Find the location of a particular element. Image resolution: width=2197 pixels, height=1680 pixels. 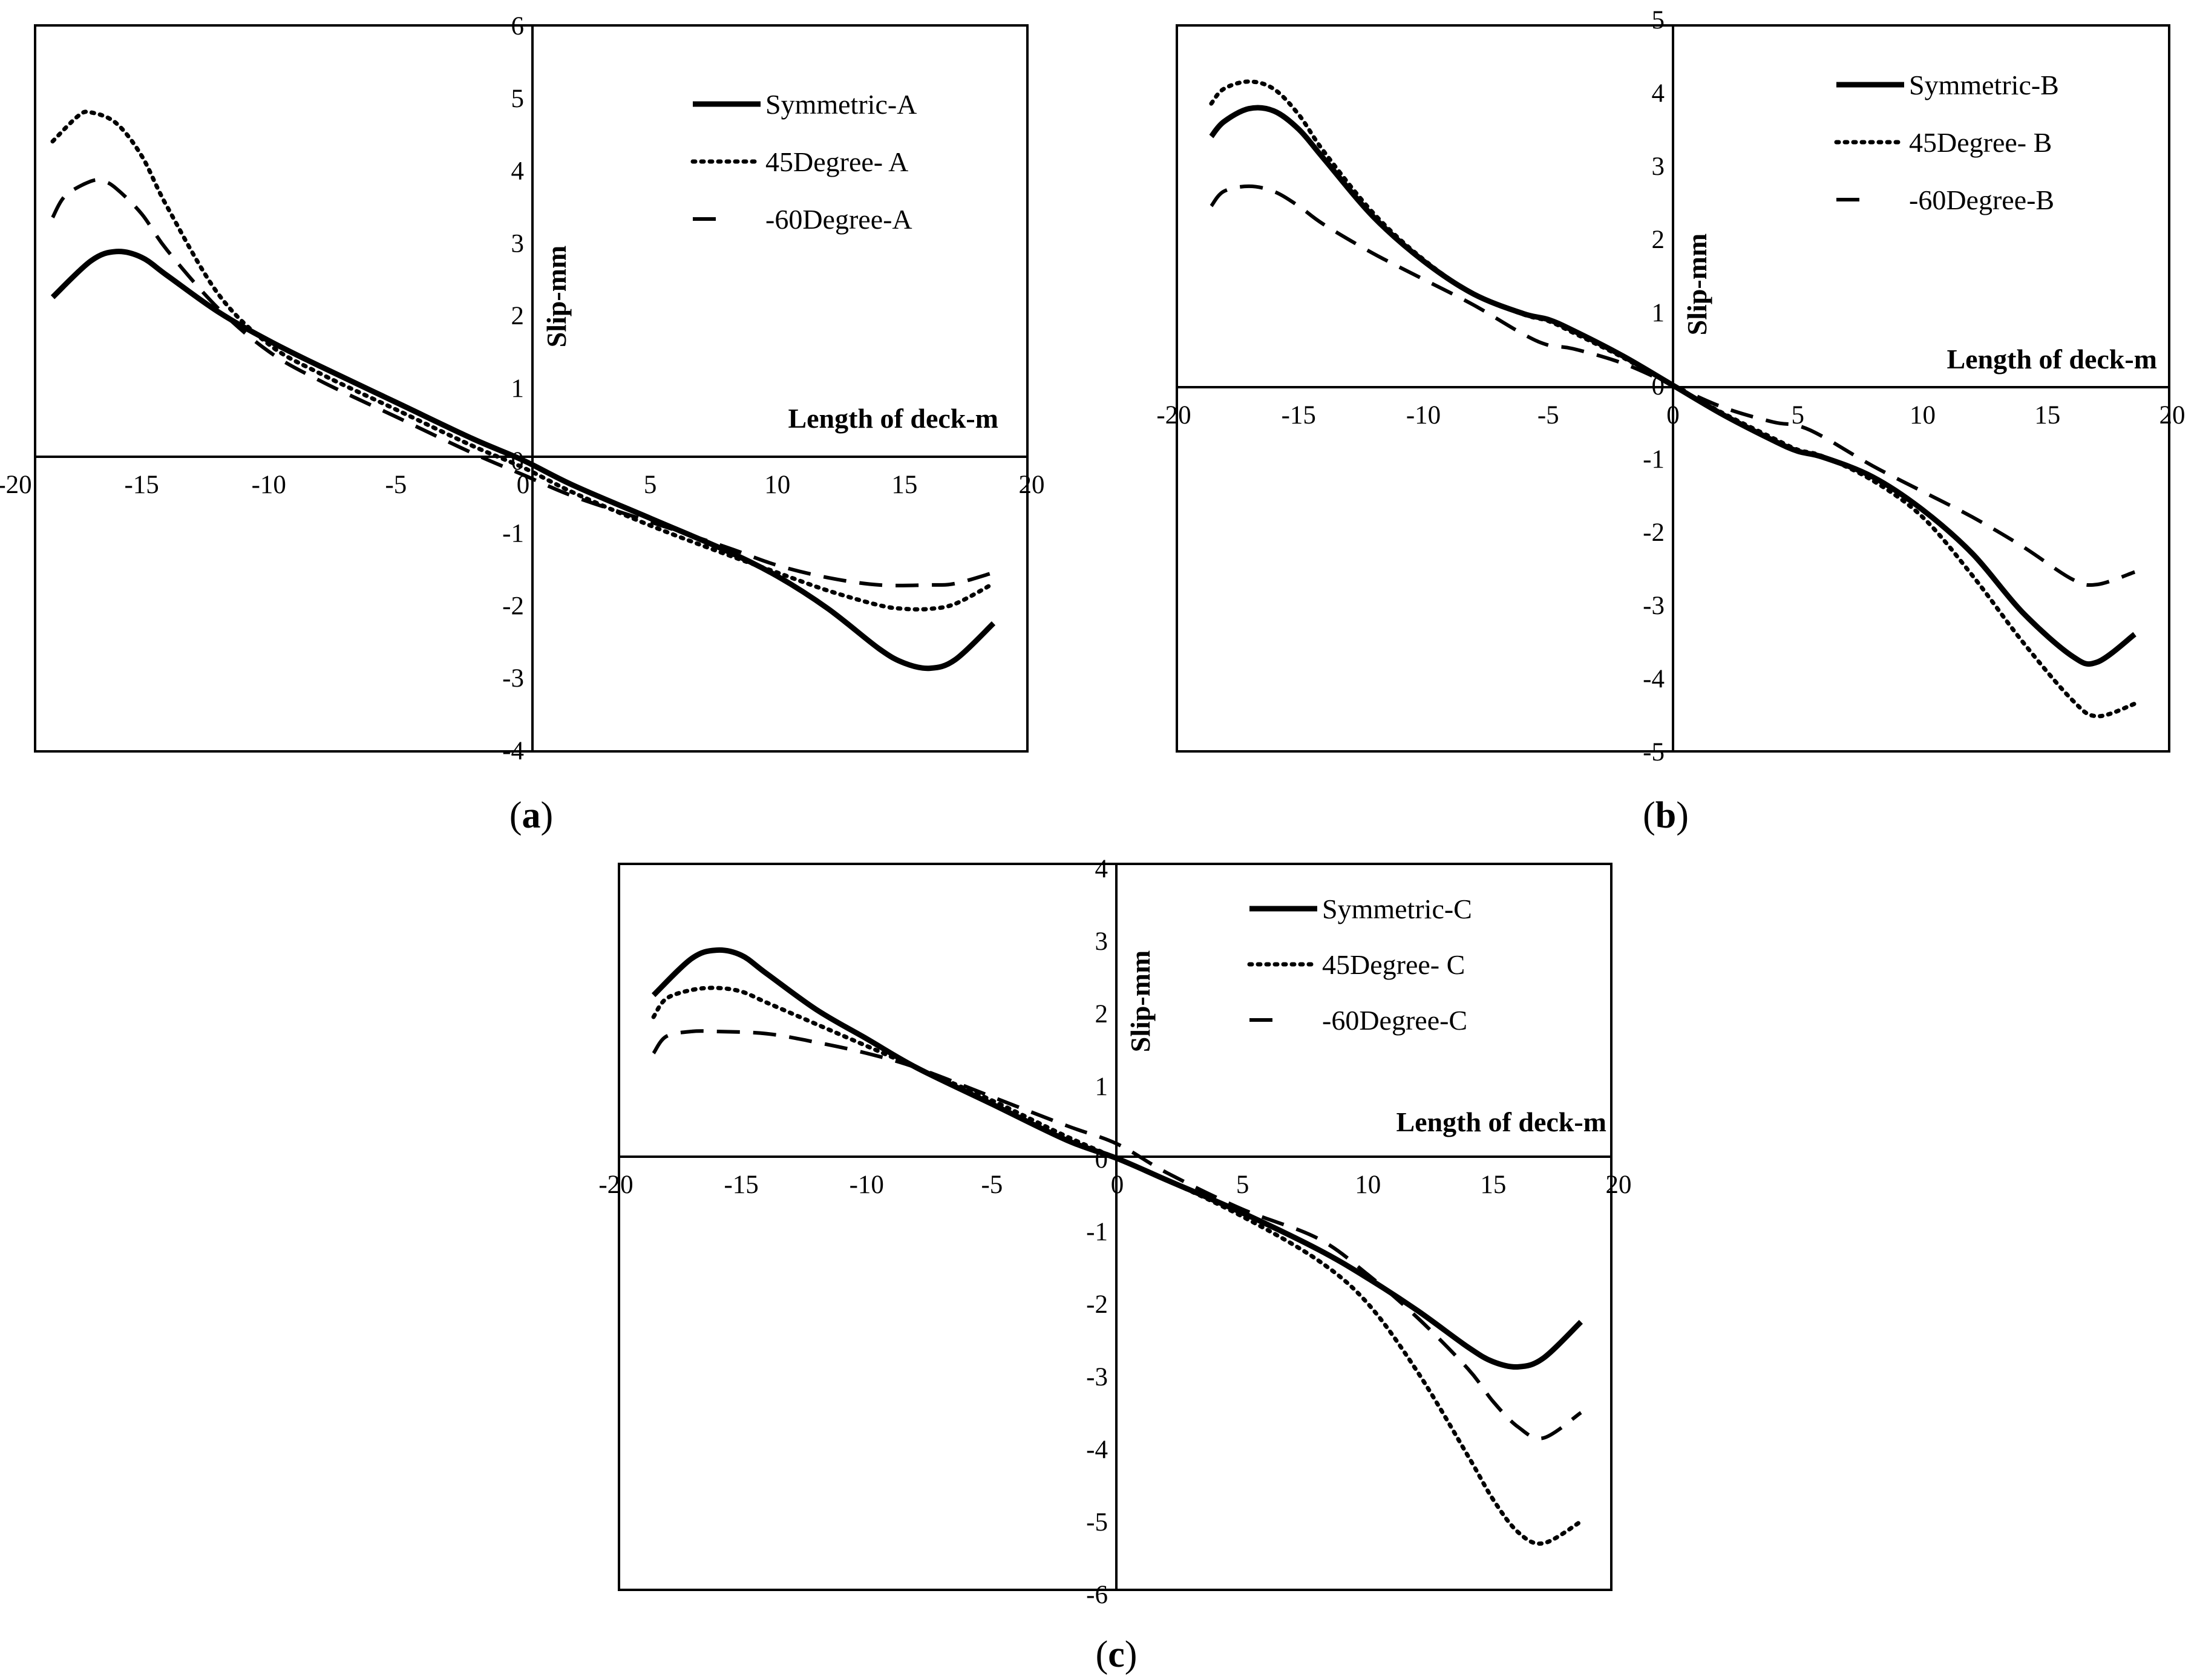

panel-caption: (b) is located at coordinates (1666, 815).